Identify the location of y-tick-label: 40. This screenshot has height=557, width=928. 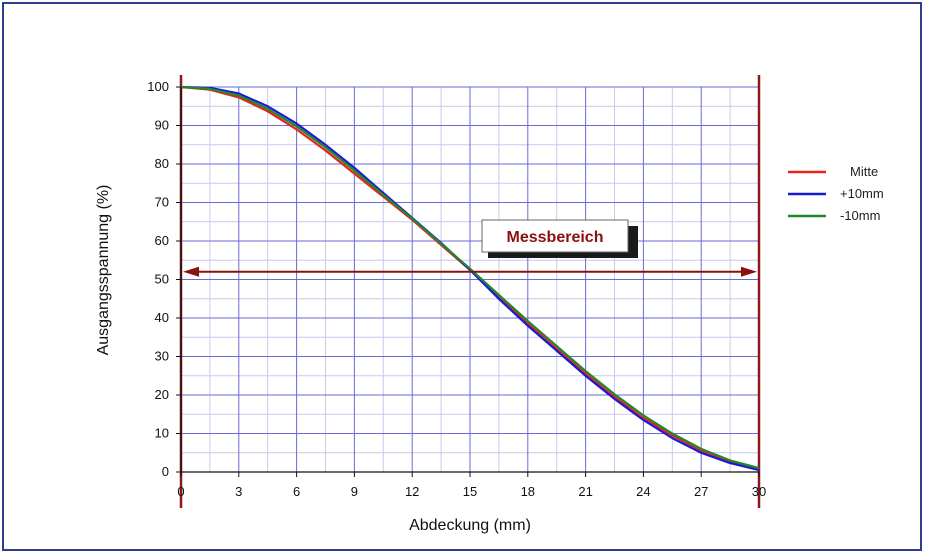
(162, 317).